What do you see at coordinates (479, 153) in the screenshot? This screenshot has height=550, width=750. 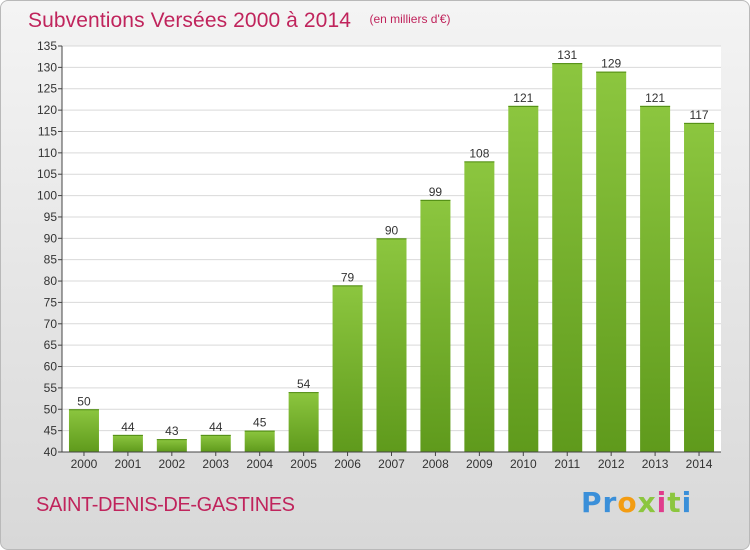 I see `bar-value-label: 108` at bounding box center [479, 153].